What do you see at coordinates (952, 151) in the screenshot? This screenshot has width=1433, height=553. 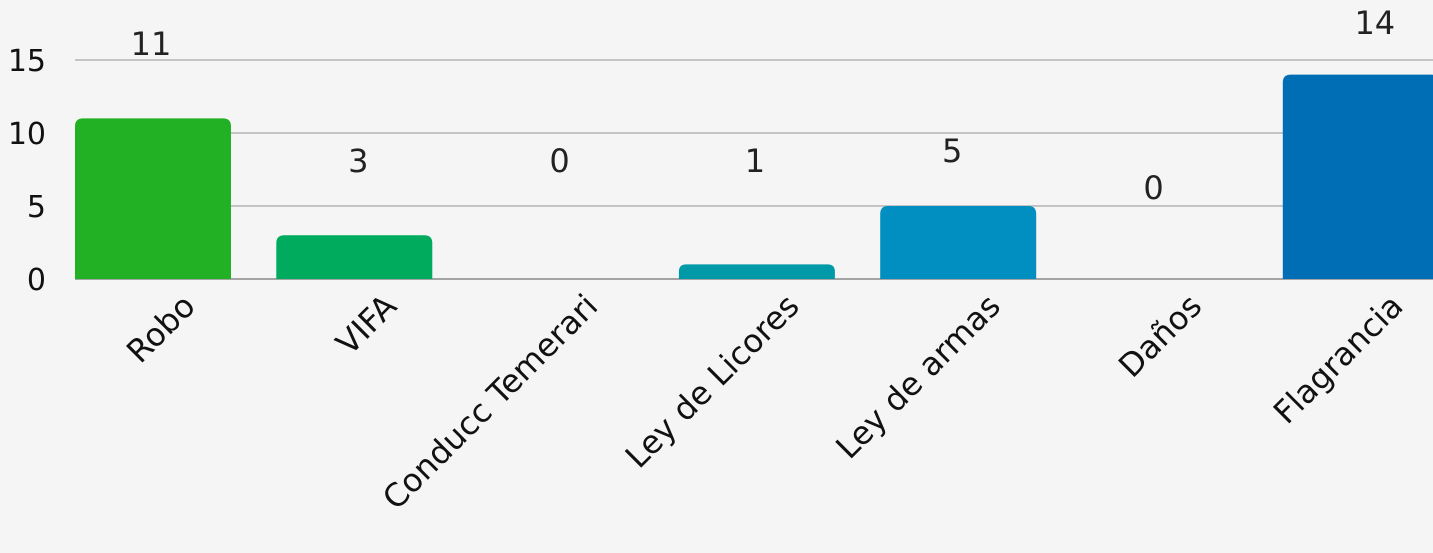 I see `value-label: 5` at bounding box center [952, 151].